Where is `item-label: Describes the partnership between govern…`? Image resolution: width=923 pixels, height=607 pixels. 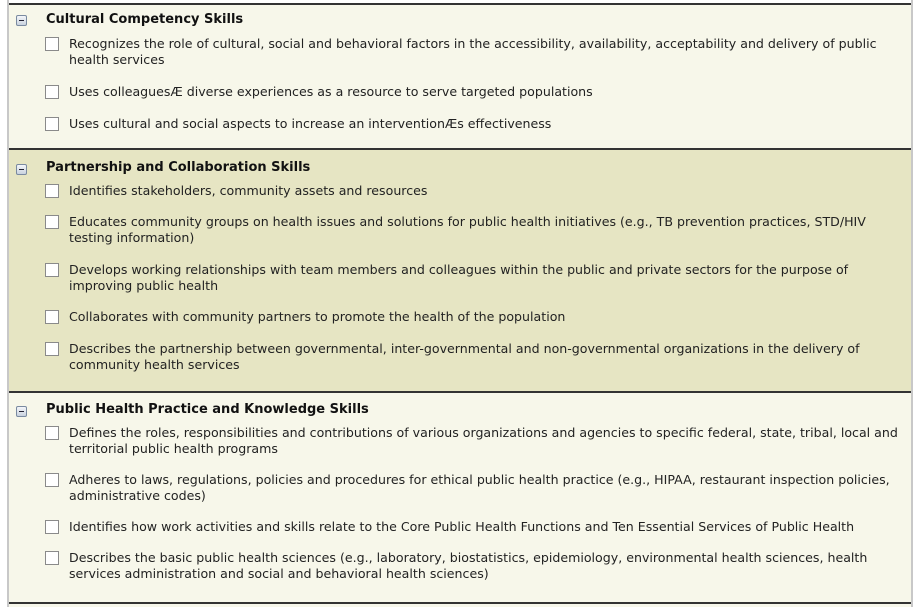
item-label: Describes the partnership between govern… is located at coordinates (464, 356).